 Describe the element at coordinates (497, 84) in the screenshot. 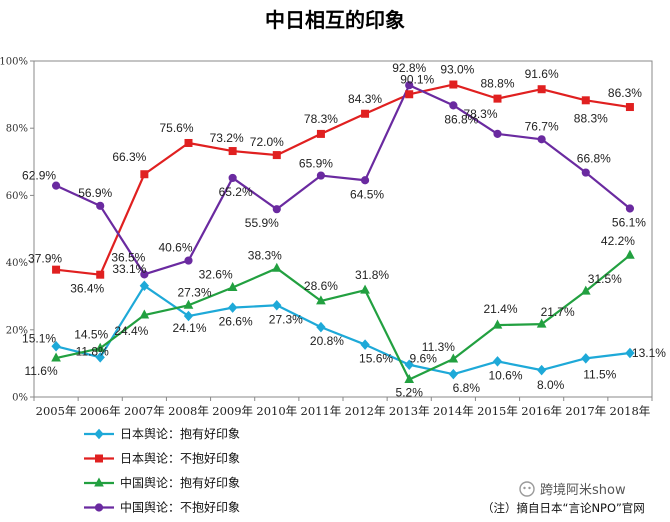

I see `data-label: 88.8%` at that location.